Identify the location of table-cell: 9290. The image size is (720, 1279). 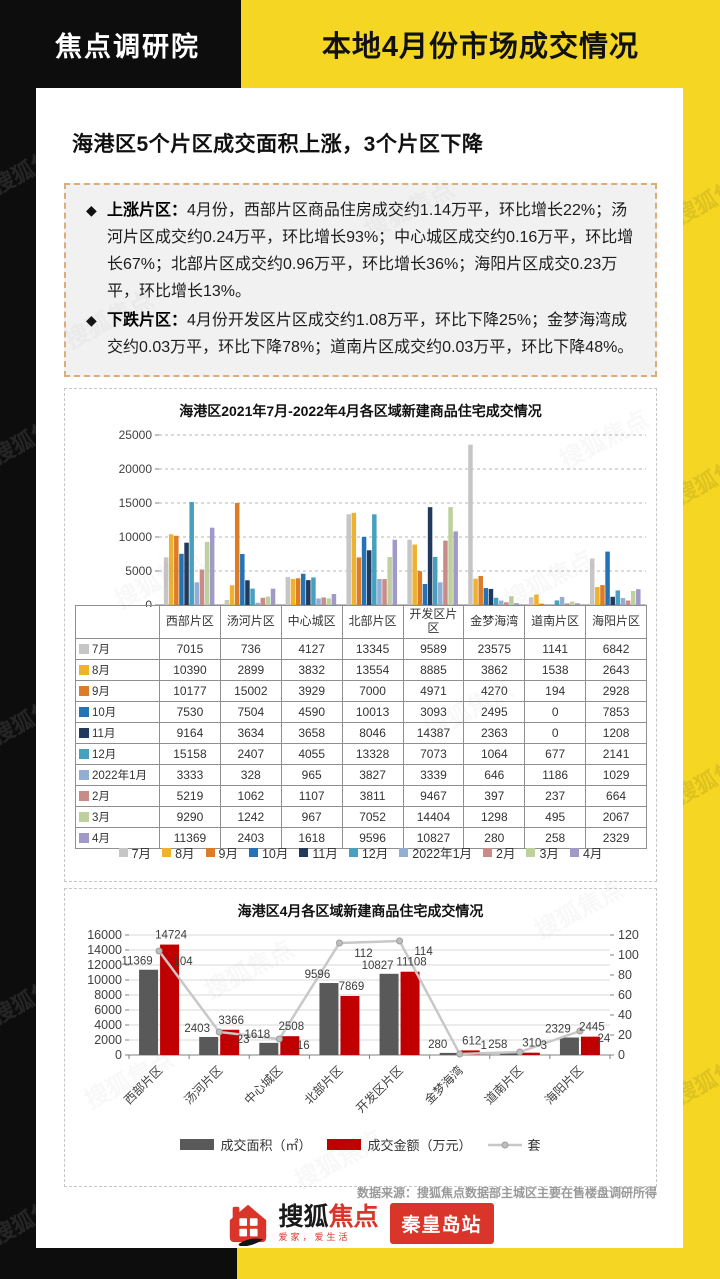
(190, 817).